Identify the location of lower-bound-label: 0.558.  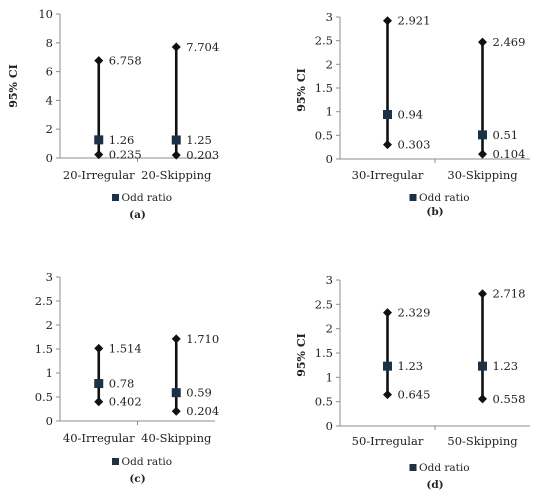
(509, 399).